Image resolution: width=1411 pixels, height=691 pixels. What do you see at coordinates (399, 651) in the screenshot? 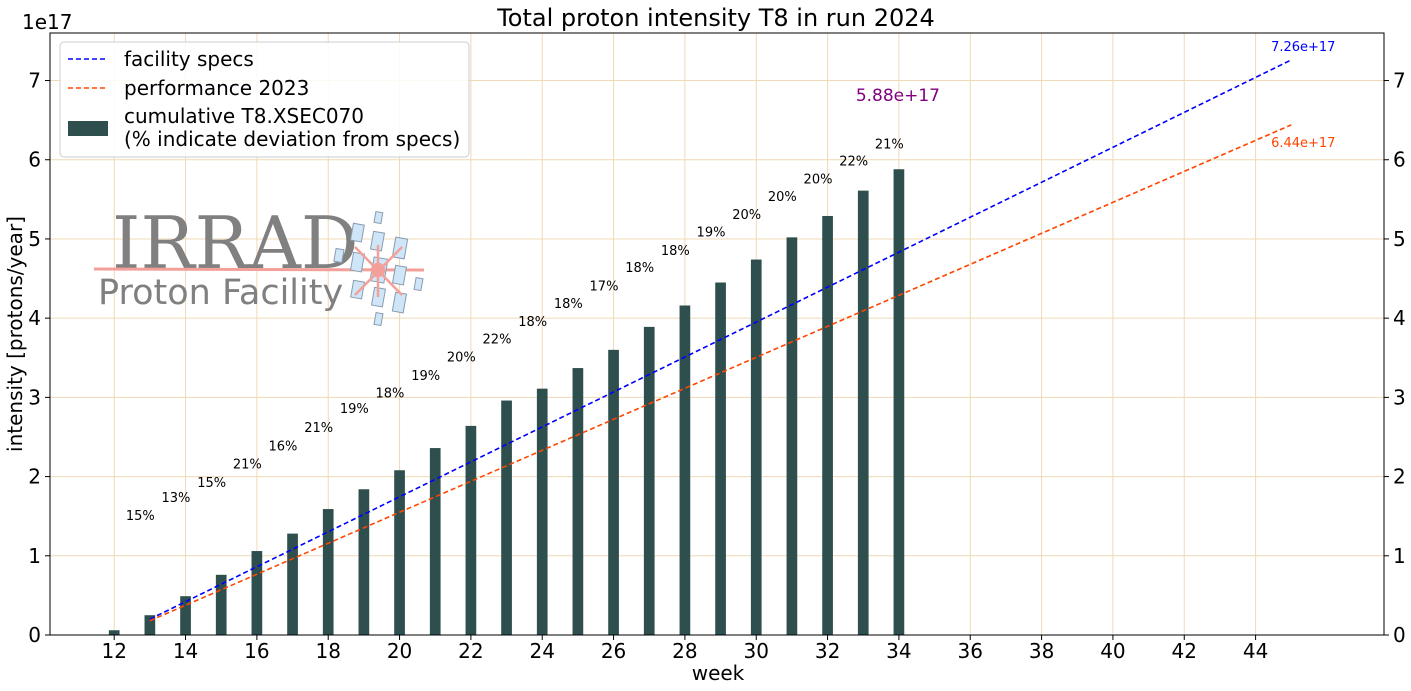
I see `x-tick-label-20: 20` at bounding box center [399, 651].